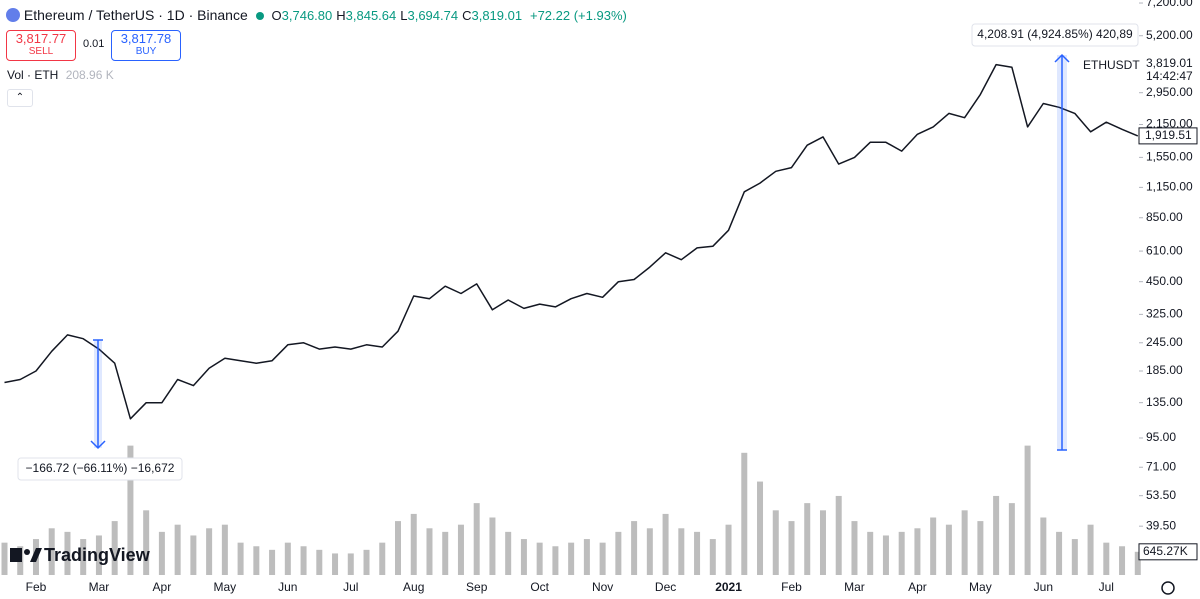  What do you see at coordinates (99, 587) in the screenshot?
I see `x-tick-label: Mar` at bounding box center [99, 587].